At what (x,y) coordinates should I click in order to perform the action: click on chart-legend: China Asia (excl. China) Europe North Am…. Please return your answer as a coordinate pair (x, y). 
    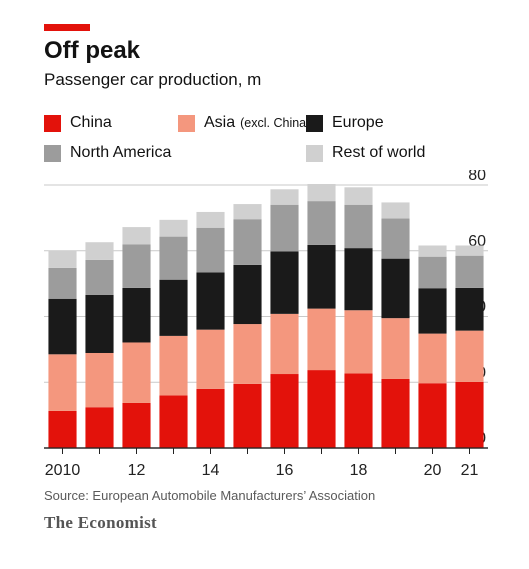
    Looking at the image, I should click on (274, 142).